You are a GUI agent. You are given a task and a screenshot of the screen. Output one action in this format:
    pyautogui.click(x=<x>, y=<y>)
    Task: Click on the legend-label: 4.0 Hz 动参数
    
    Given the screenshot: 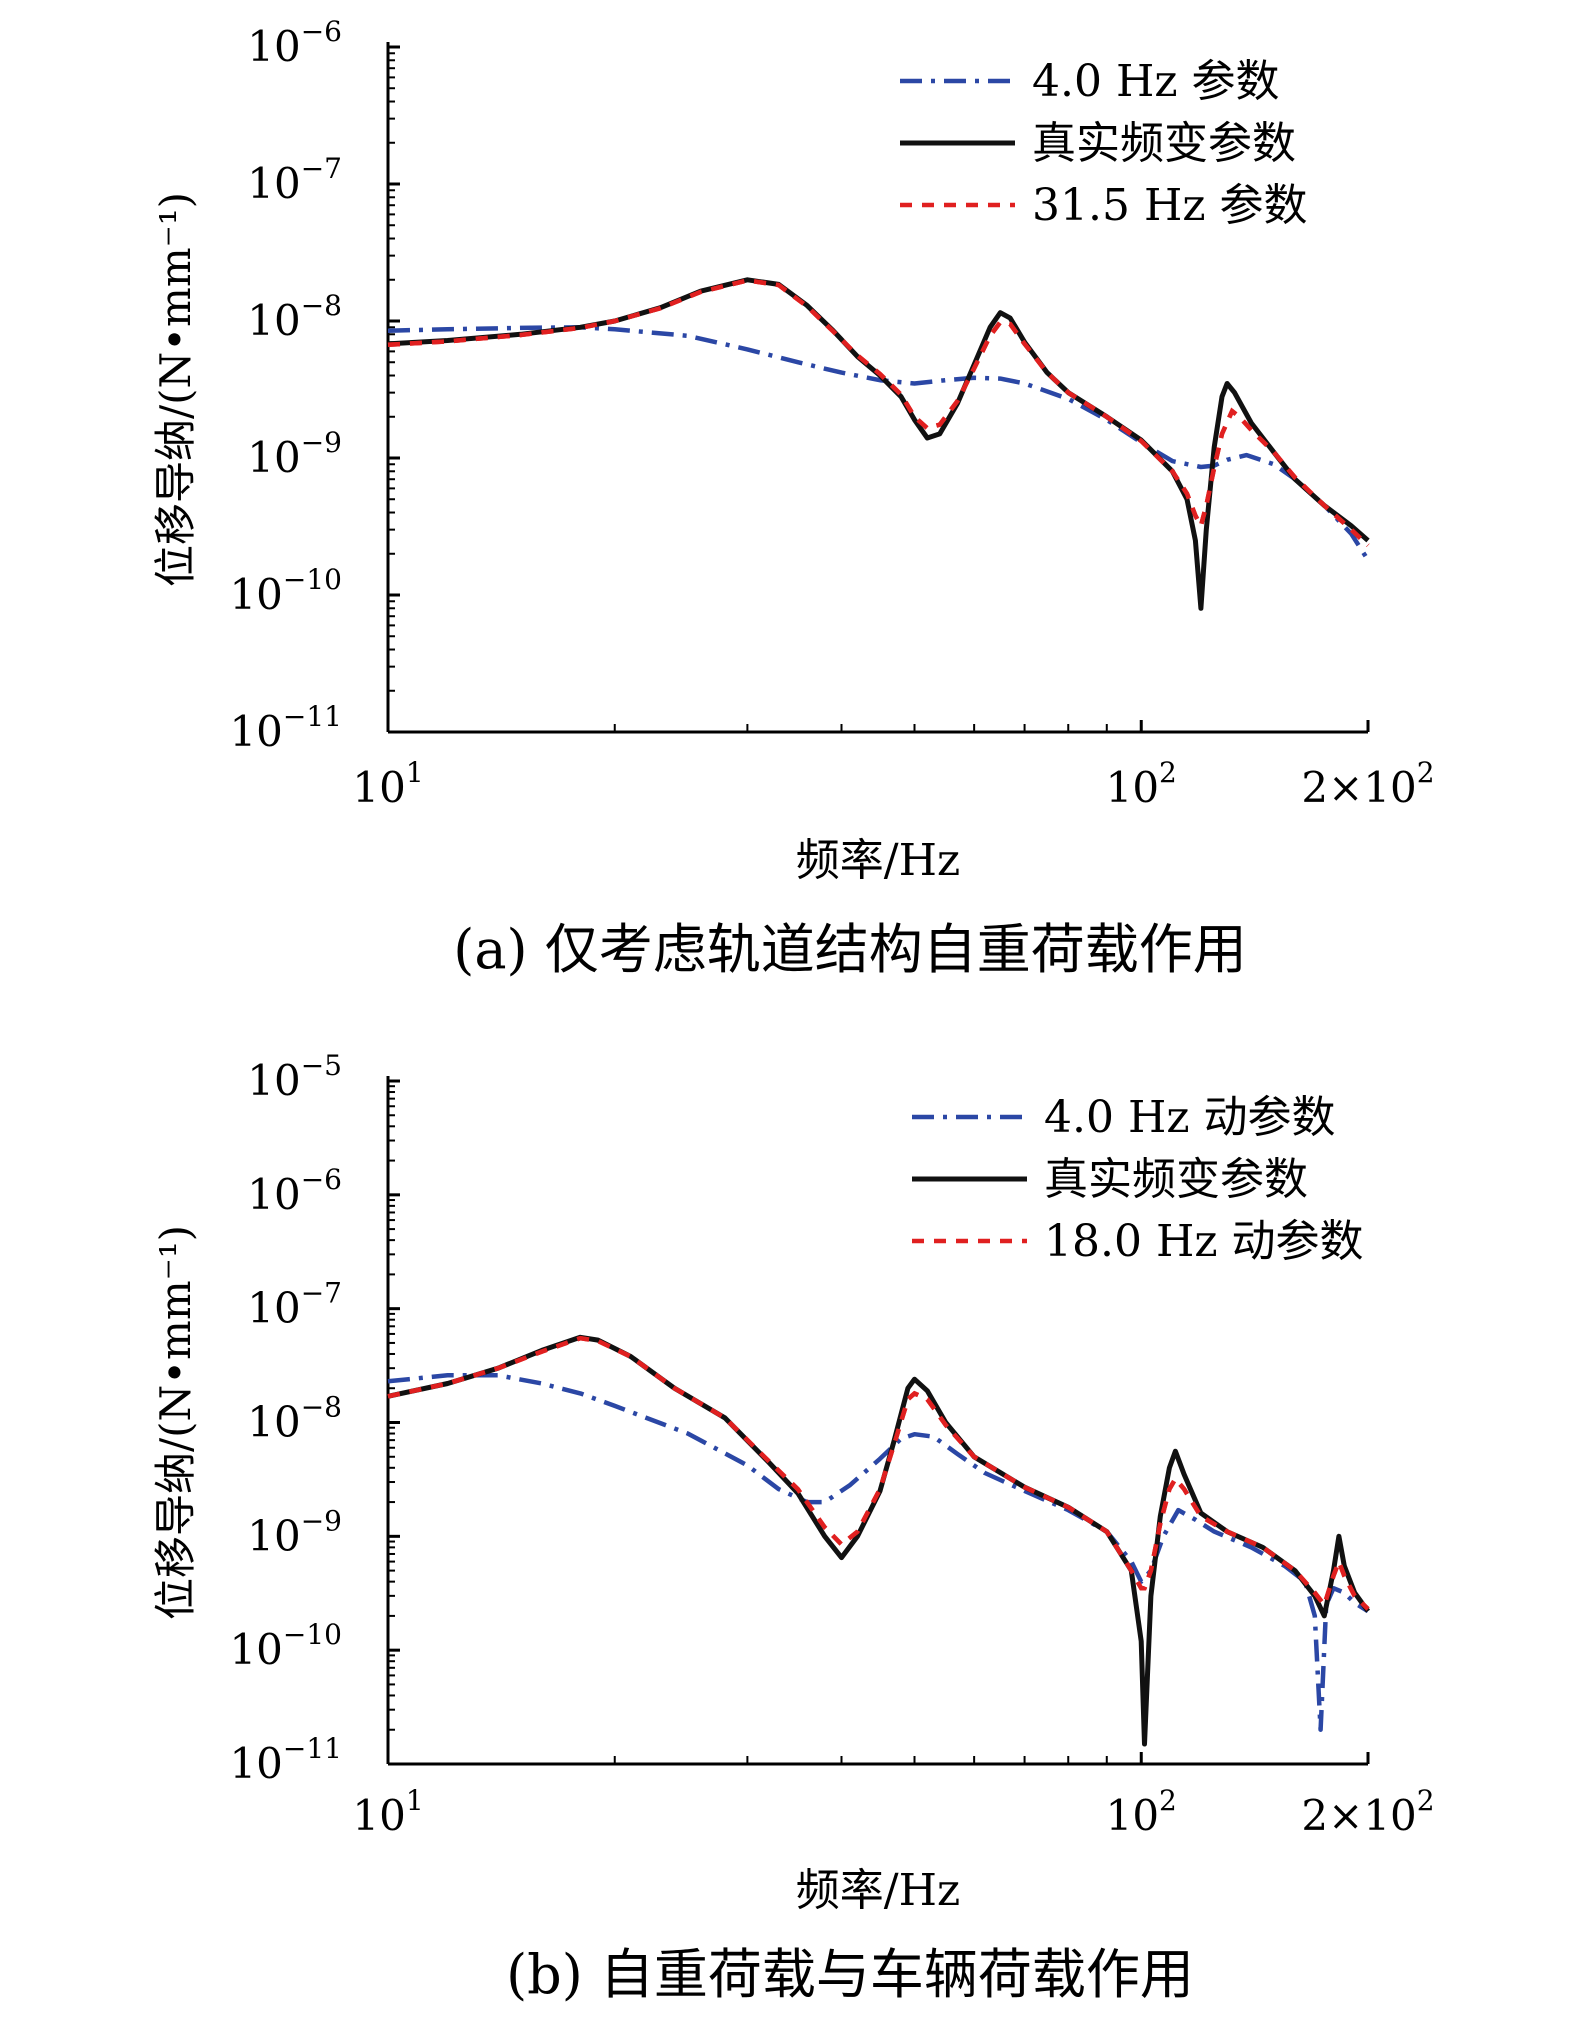 What is the action you would take?
    pyautogui.click(x=1190, y=1117)
    